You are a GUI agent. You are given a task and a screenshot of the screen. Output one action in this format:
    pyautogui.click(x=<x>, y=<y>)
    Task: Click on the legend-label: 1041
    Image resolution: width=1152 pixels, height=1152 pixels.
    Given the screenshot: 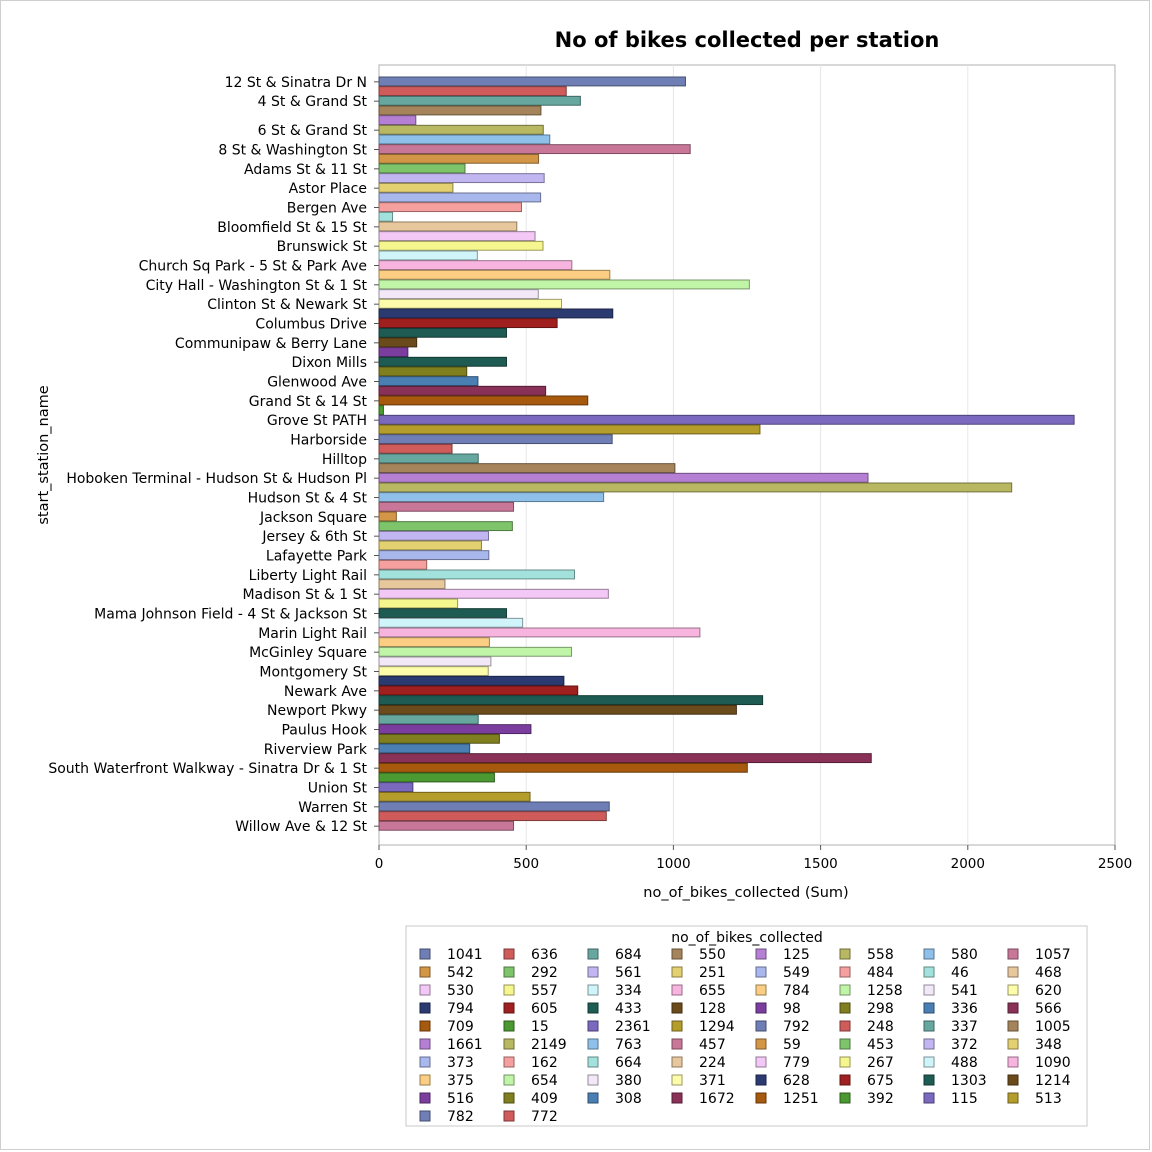 What is the action you would take?
    pyautogui.click(x=465, y=955)
    